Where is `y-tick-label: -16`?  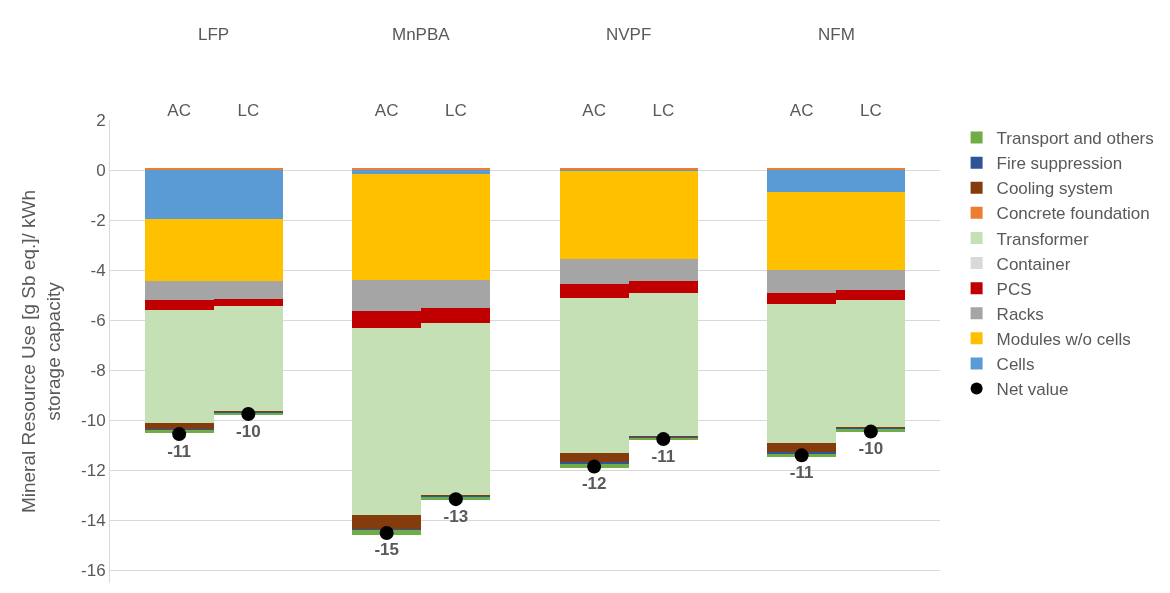
y-tick-label: -16 is located at coordinates (93, 571).